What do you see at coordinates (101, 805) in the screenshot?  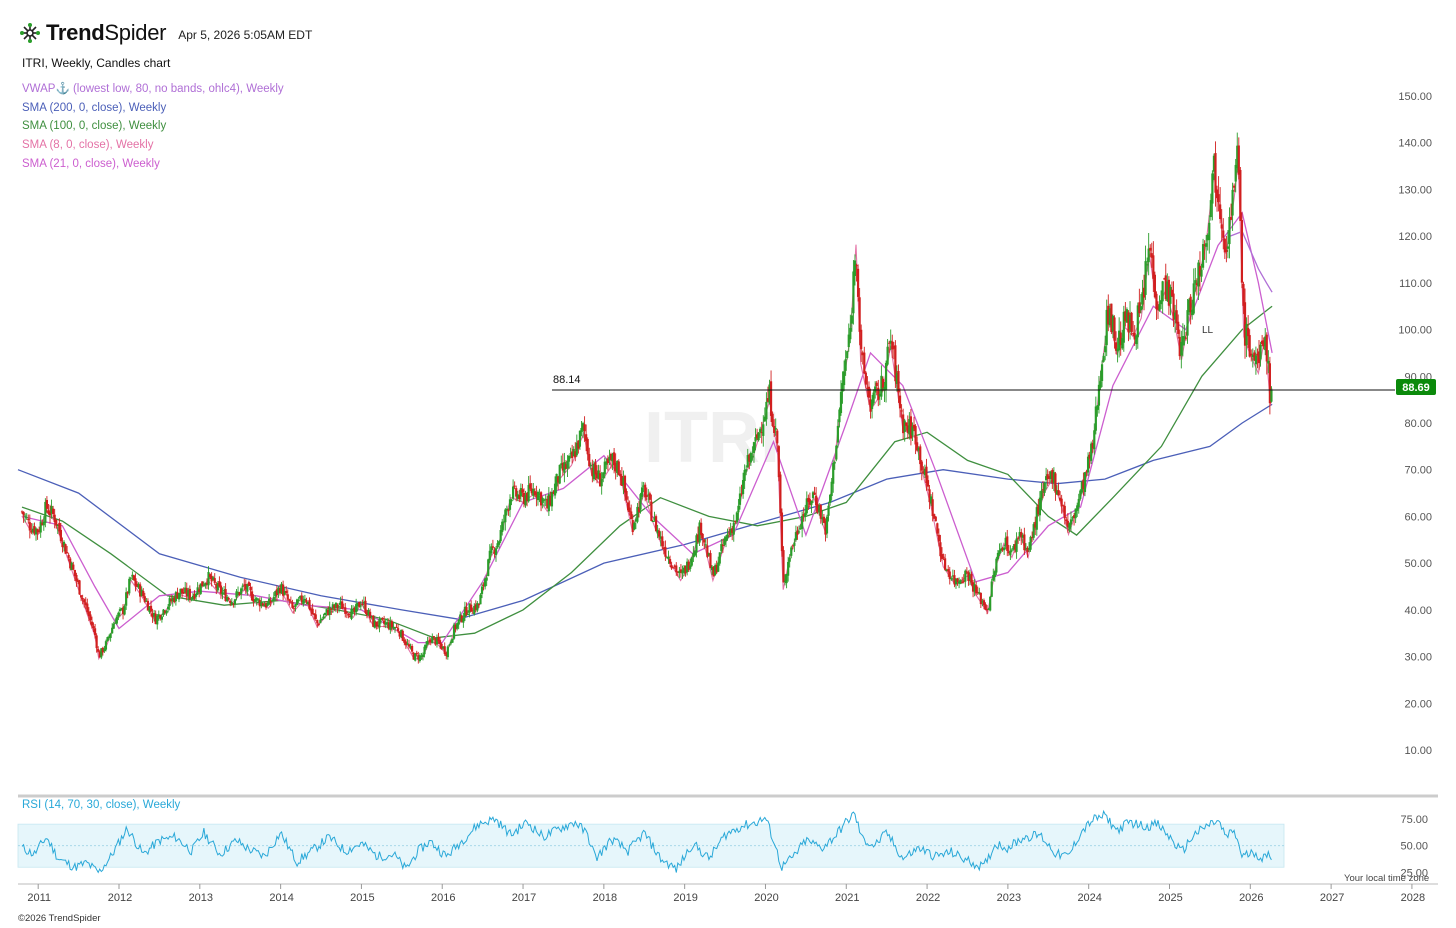 I see `rsi-label: RSI (14, 70, 30, close), Weekly` at bounding box center [101, 805].